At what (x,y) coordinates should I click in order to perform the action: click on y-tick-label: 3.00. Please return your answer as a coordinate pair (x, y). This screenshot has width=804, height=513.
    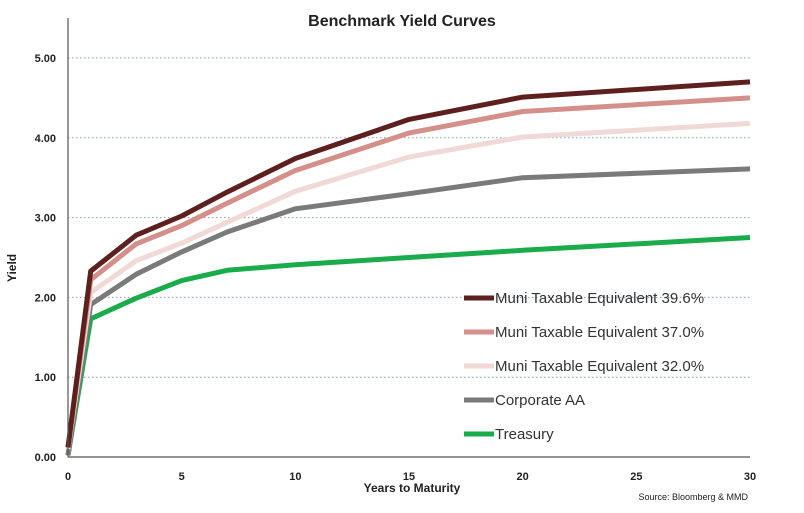
    Looking at the image, I should click on (45, 219).